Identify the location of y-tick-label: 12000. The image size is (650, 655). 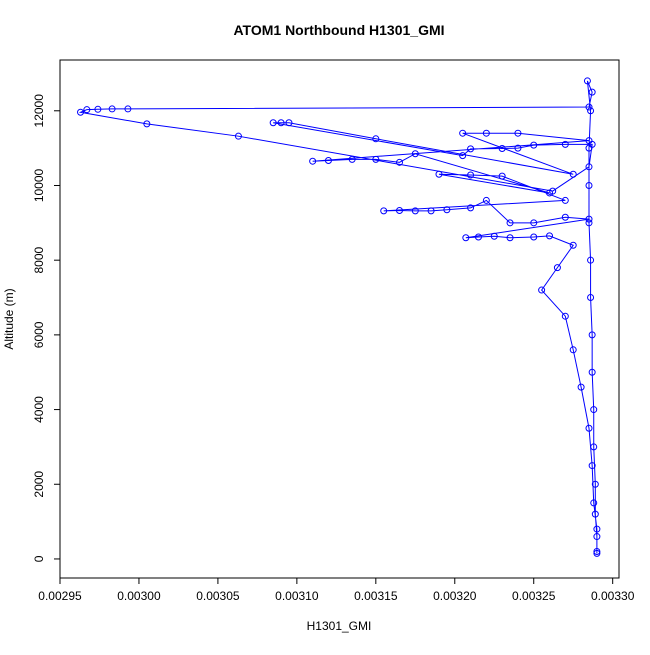
(39, 111).